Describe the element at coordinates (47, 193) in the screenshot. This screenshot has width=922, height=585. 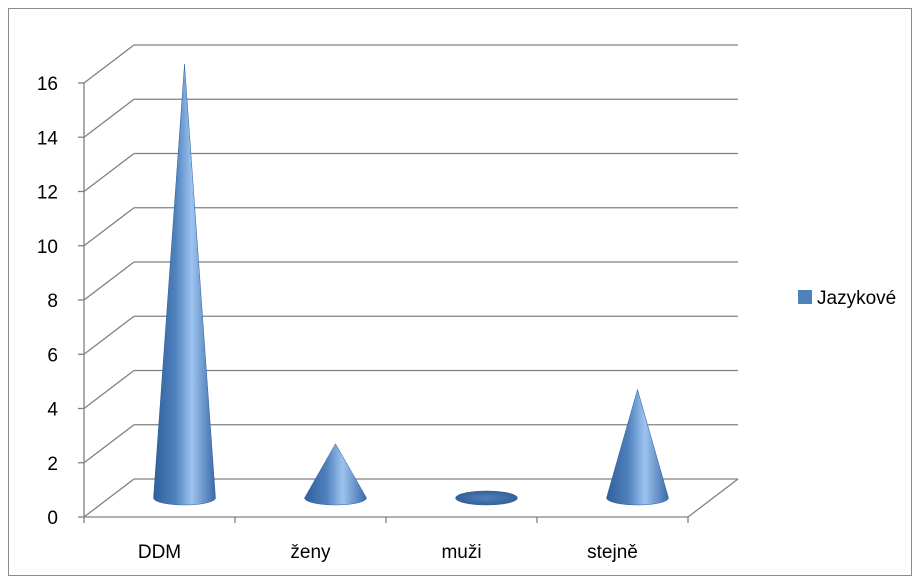
I see `y-tick-label: 12` at that location.